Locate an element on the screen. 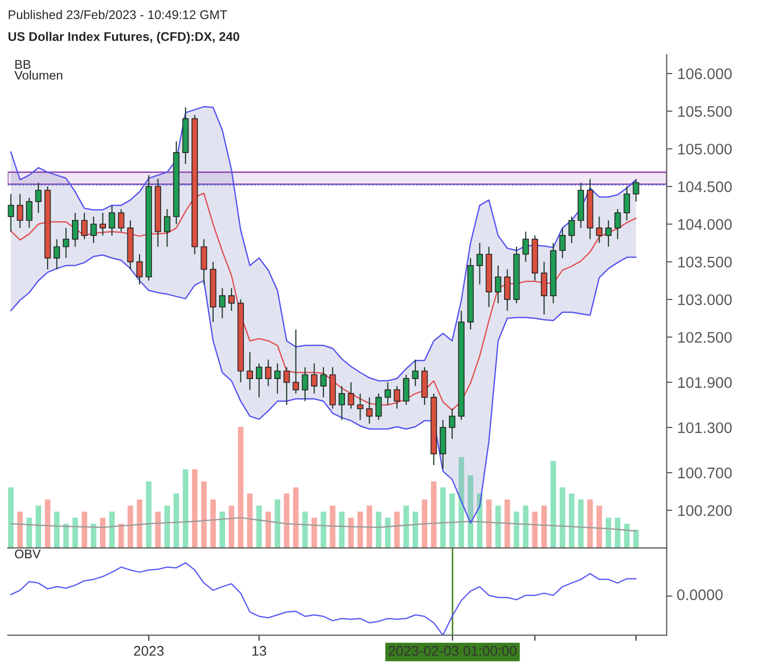  y-tick-label: 101.300 is located at coordinates (705, 428).